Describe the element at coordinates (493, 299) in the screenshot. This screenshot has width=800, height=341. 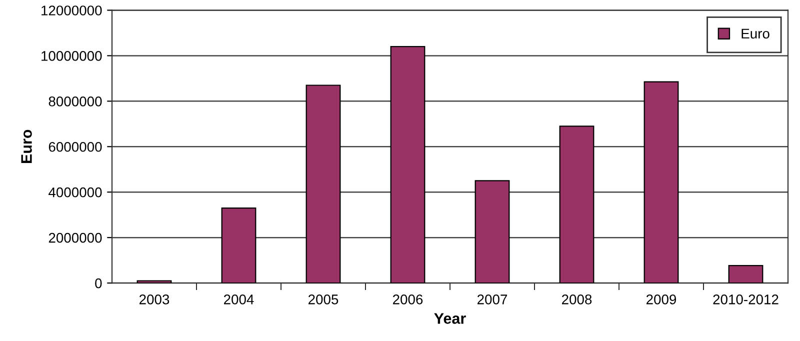
I see `x-tick-label: 2007` at that location.